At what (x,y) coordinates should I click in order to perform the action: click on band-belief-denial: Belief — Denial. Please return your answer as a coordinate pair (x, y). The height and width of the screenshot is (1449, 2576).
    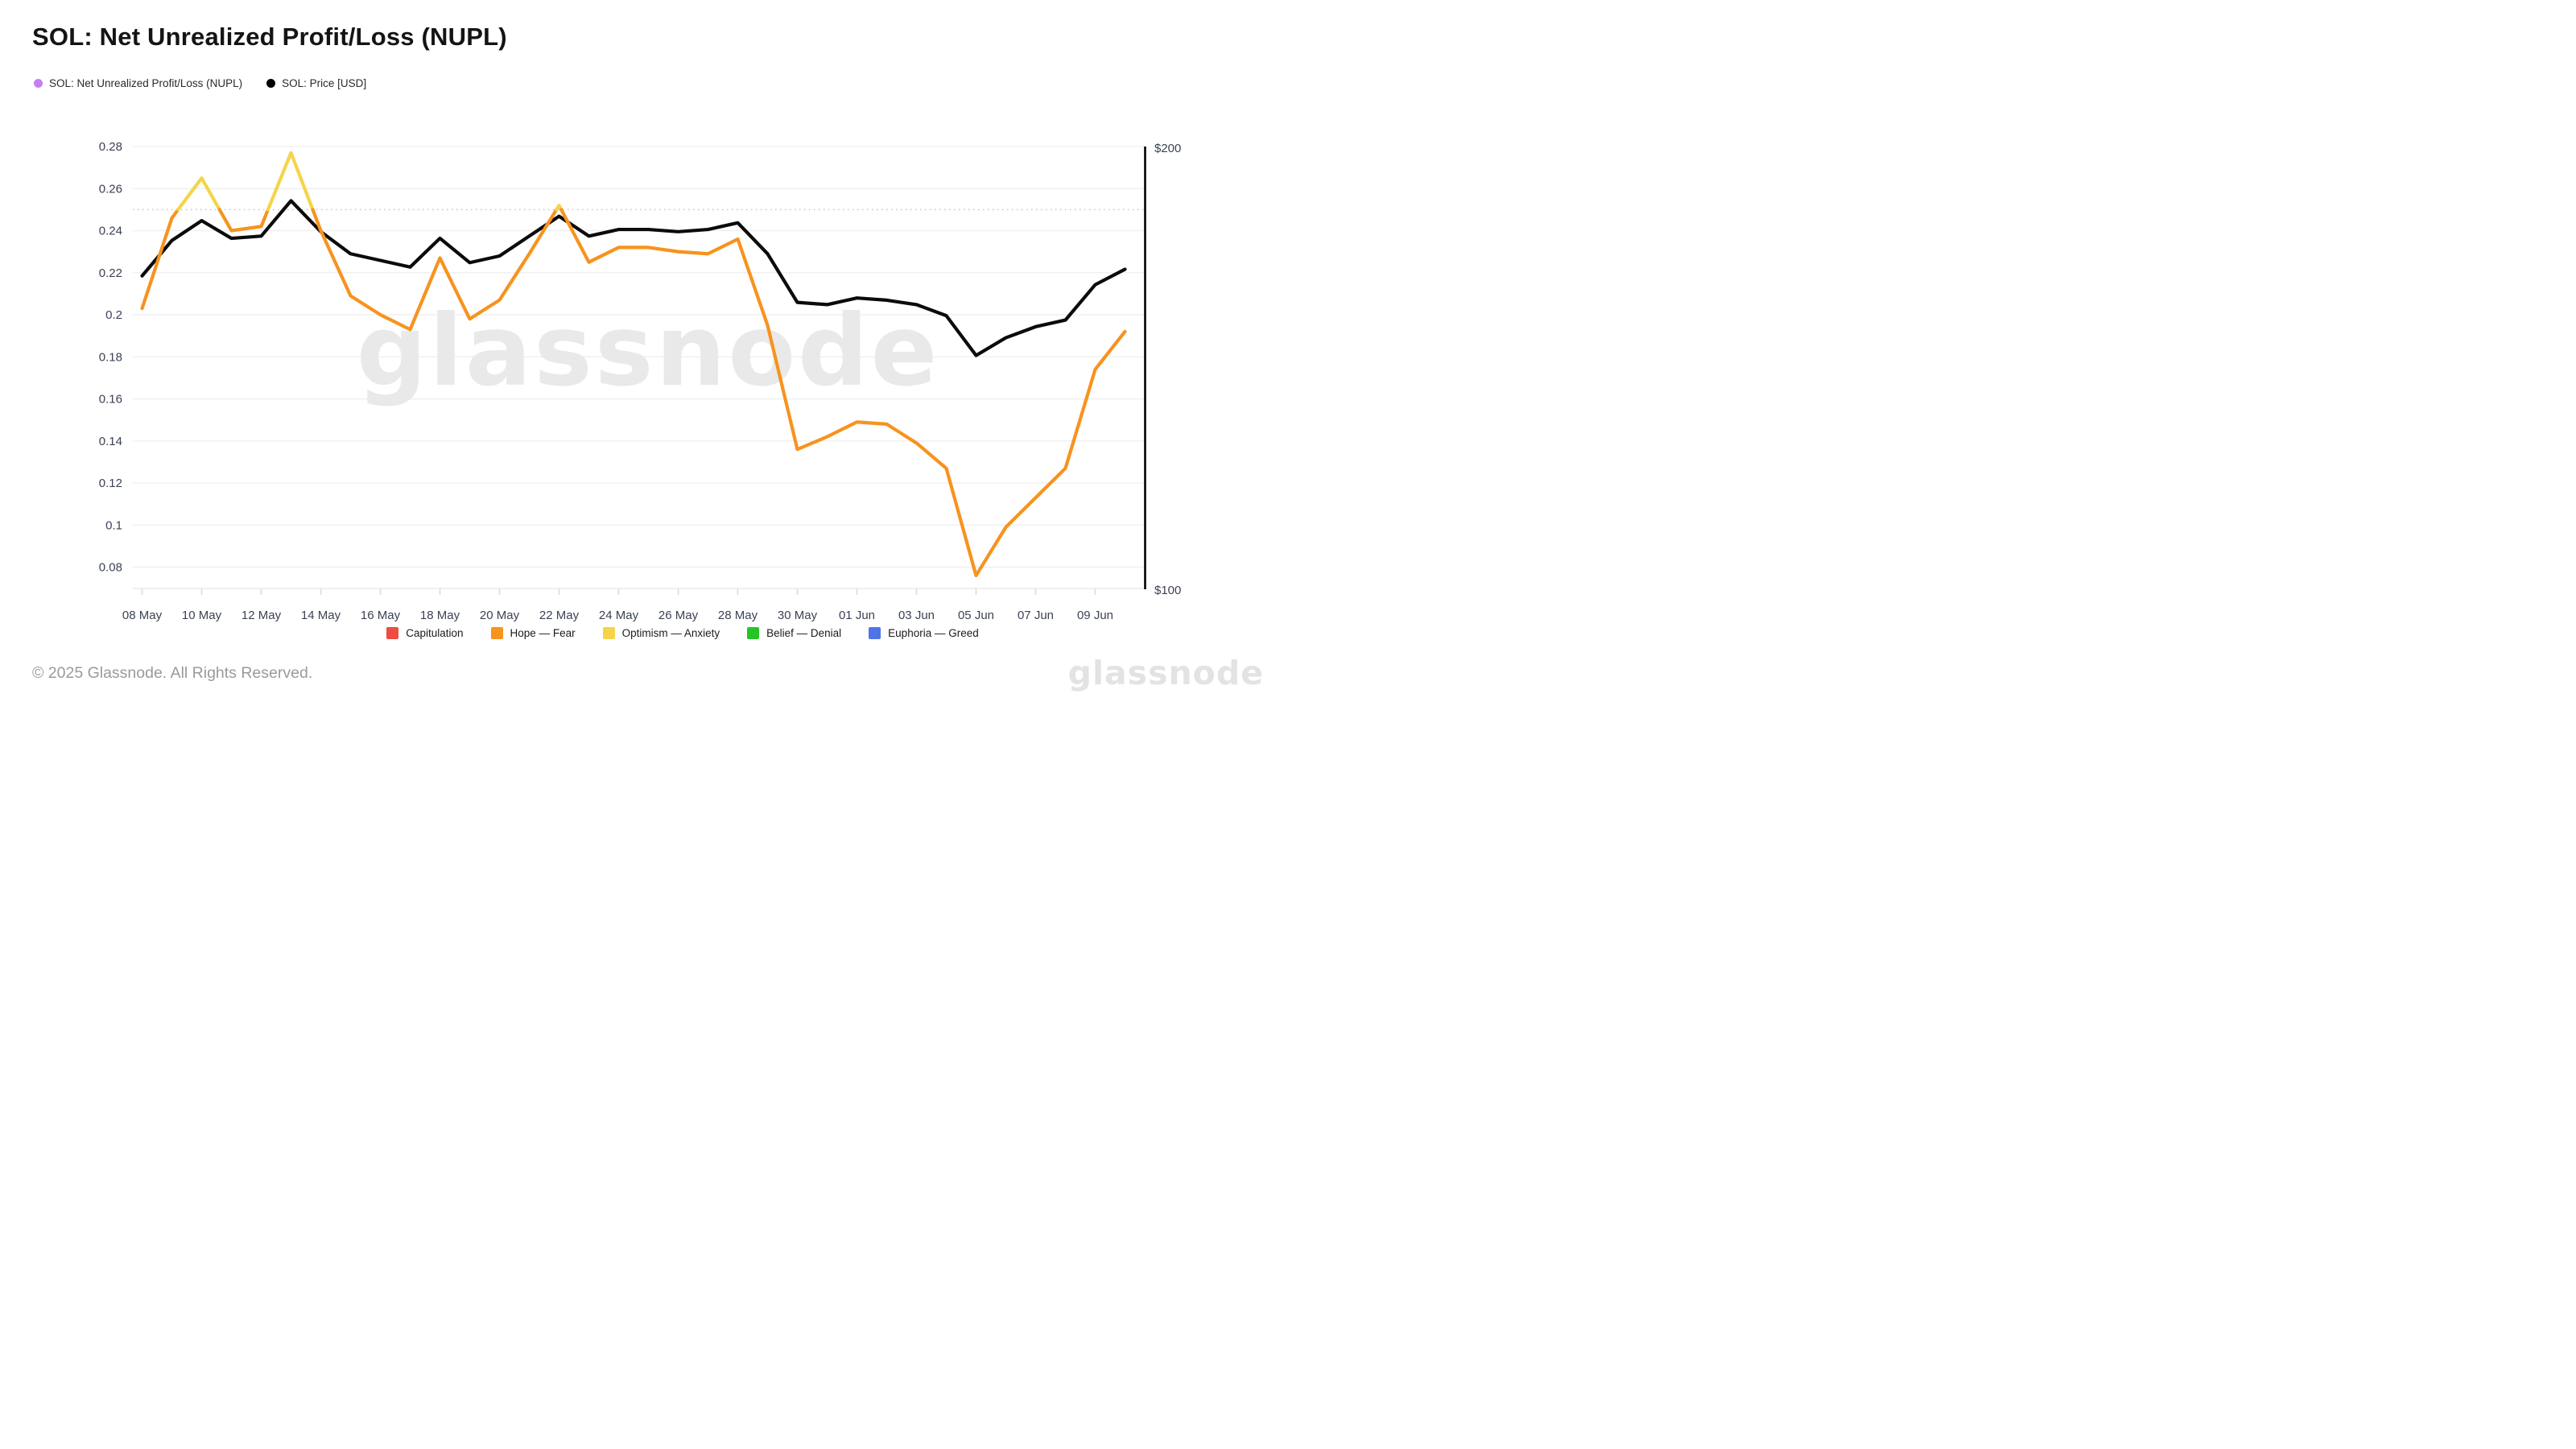
    Looking at the image, I should click on (794, 633).